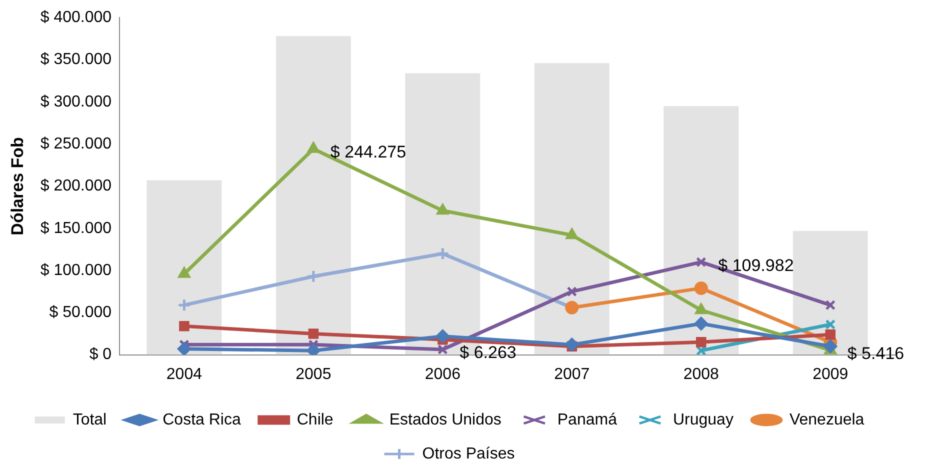  I want to click on data-label: $ 6.263, so click(488, 352).